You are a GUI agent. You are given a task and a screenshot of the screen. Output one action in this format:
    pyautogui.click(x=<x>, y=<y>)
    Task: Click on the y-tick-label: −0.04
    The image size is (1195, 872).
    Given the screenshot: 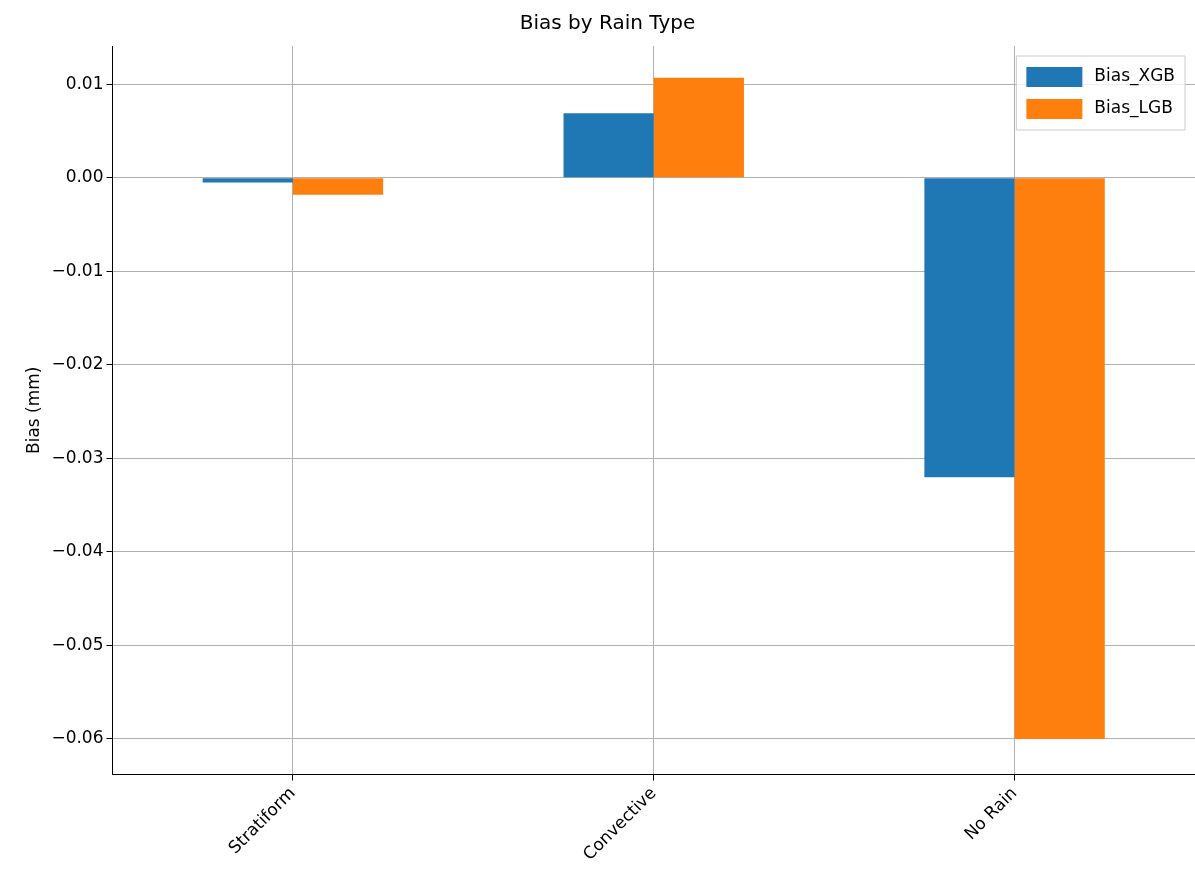 What is the action you would take?
    pyautogui.click(x=77, y=550)
    